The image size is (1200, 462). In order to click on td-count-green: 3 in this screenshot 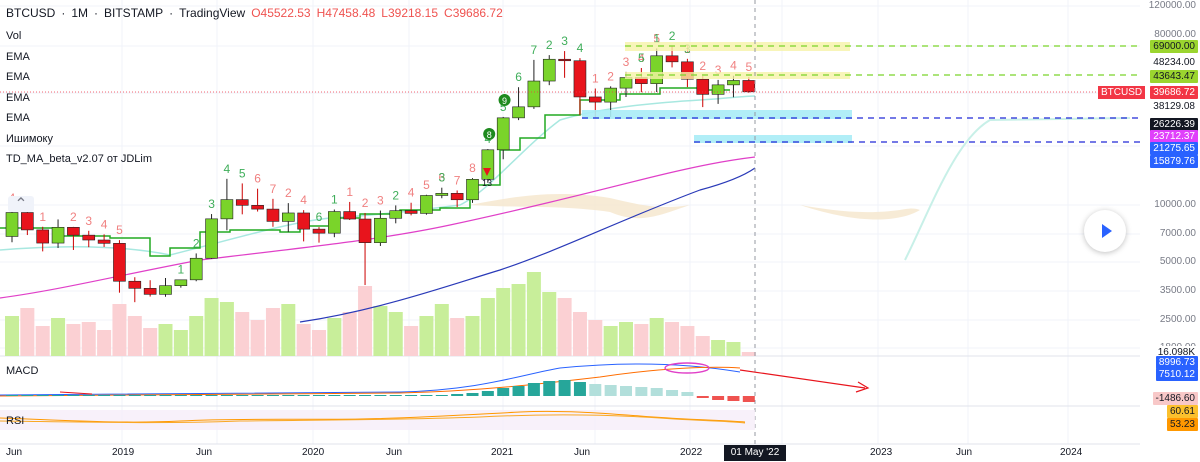, I will do `click(211, 204)`.